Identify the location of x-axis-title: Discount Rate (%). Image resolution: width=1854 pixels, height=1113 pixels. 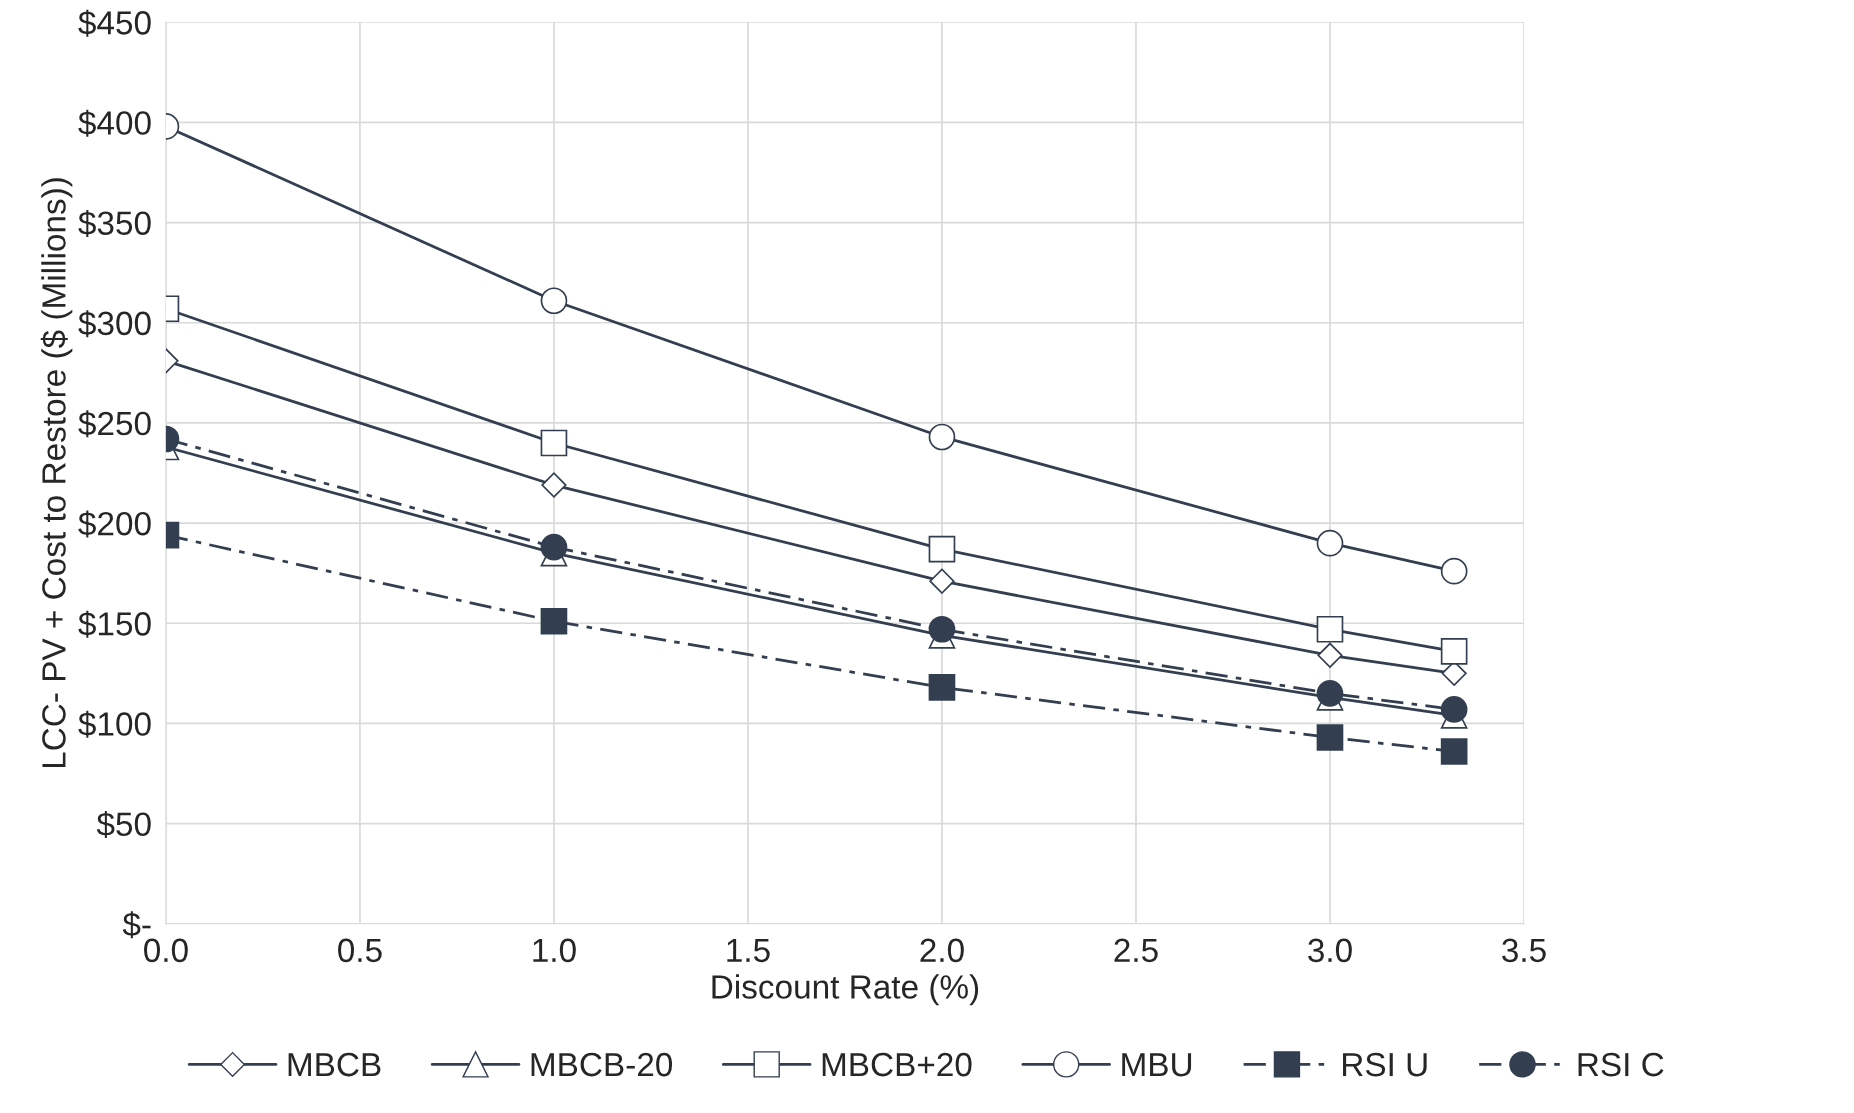
(845, 990).